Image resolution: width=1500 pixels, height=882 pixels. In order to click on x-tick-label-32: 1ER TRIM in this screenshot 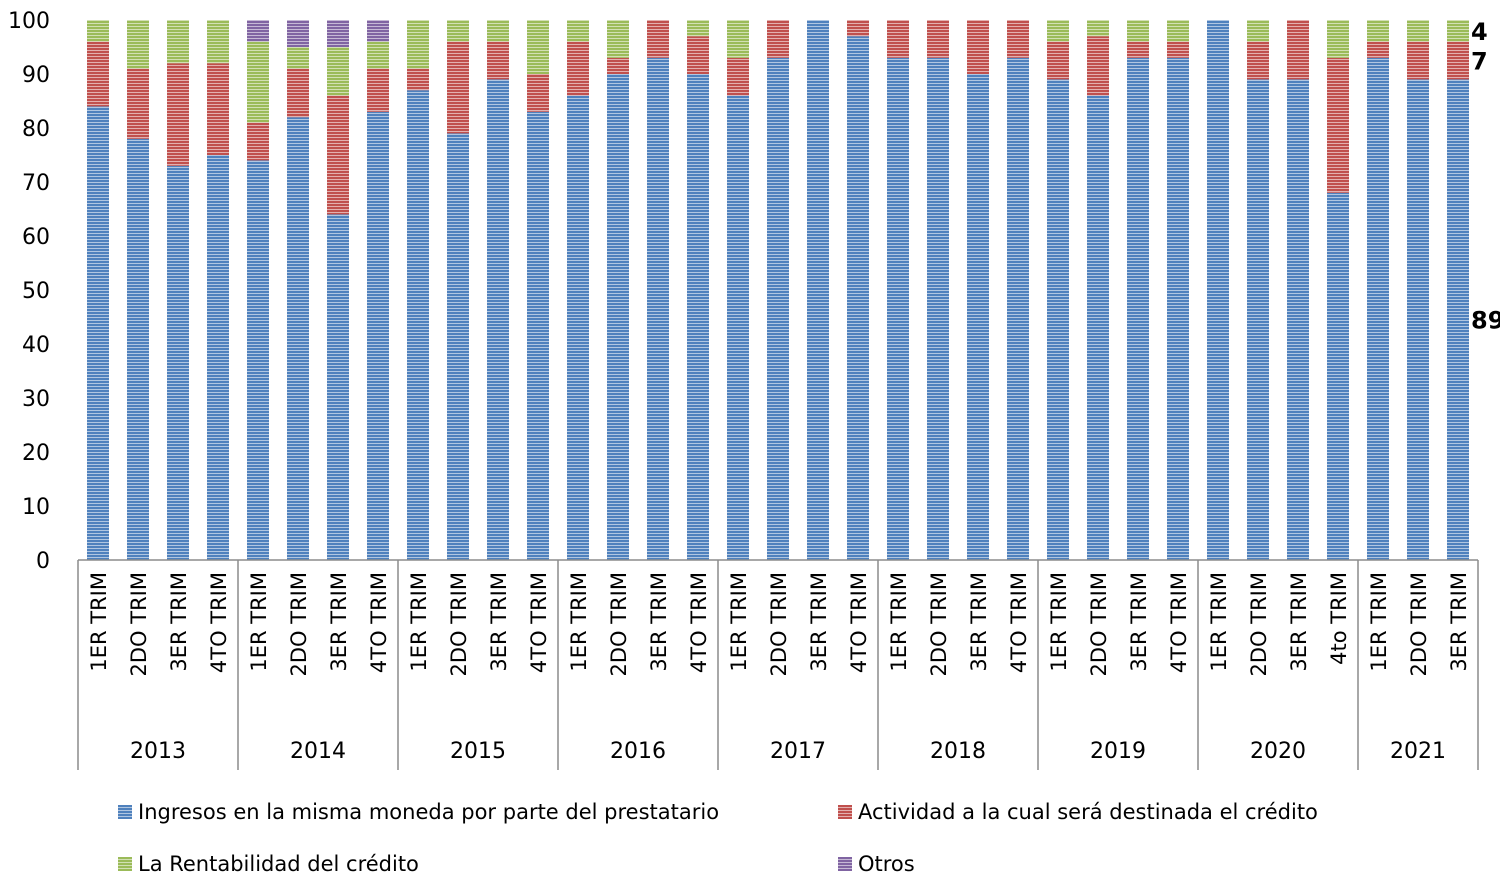, I will do `click(1379, 622)`.